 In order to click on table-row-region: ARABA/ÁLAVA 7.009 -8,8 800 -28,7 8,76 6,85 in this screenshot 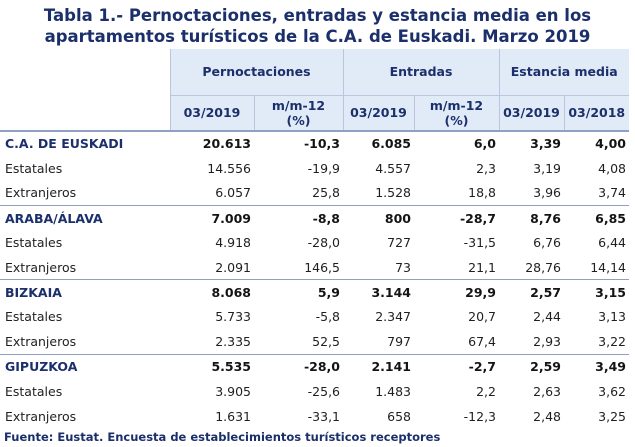, I will do `click(314, 217)`.